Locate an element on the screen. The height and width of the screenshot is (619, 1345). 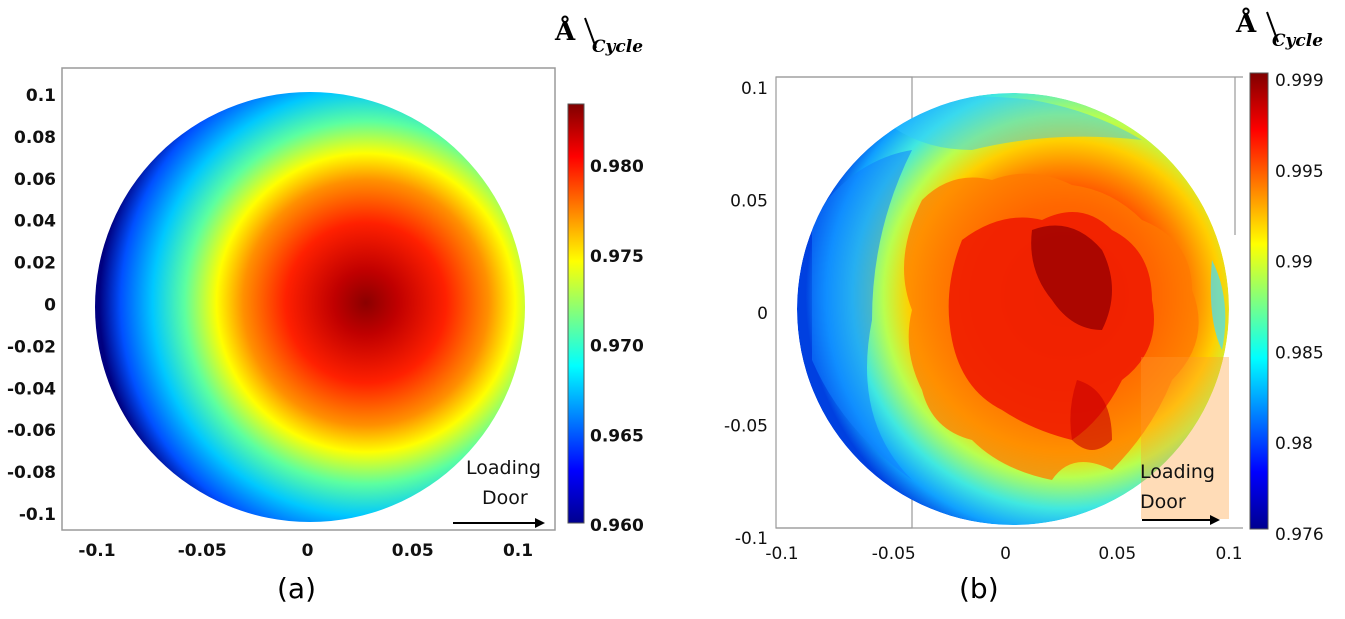
loading-door-label-b2: Door is located at coordinates (1163, 502).